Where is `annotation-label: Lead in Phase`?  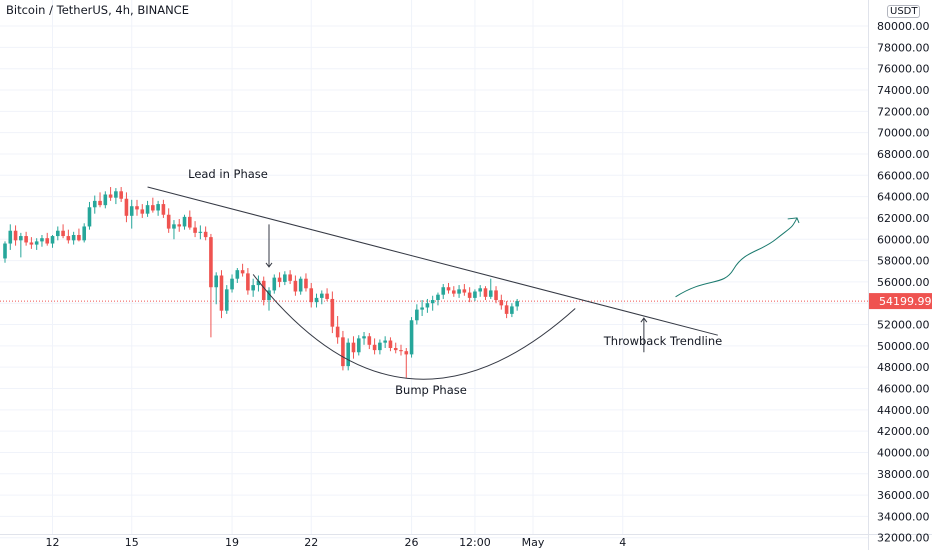
annotation-label: Lead in Phase is located at coordinates (228, 174).